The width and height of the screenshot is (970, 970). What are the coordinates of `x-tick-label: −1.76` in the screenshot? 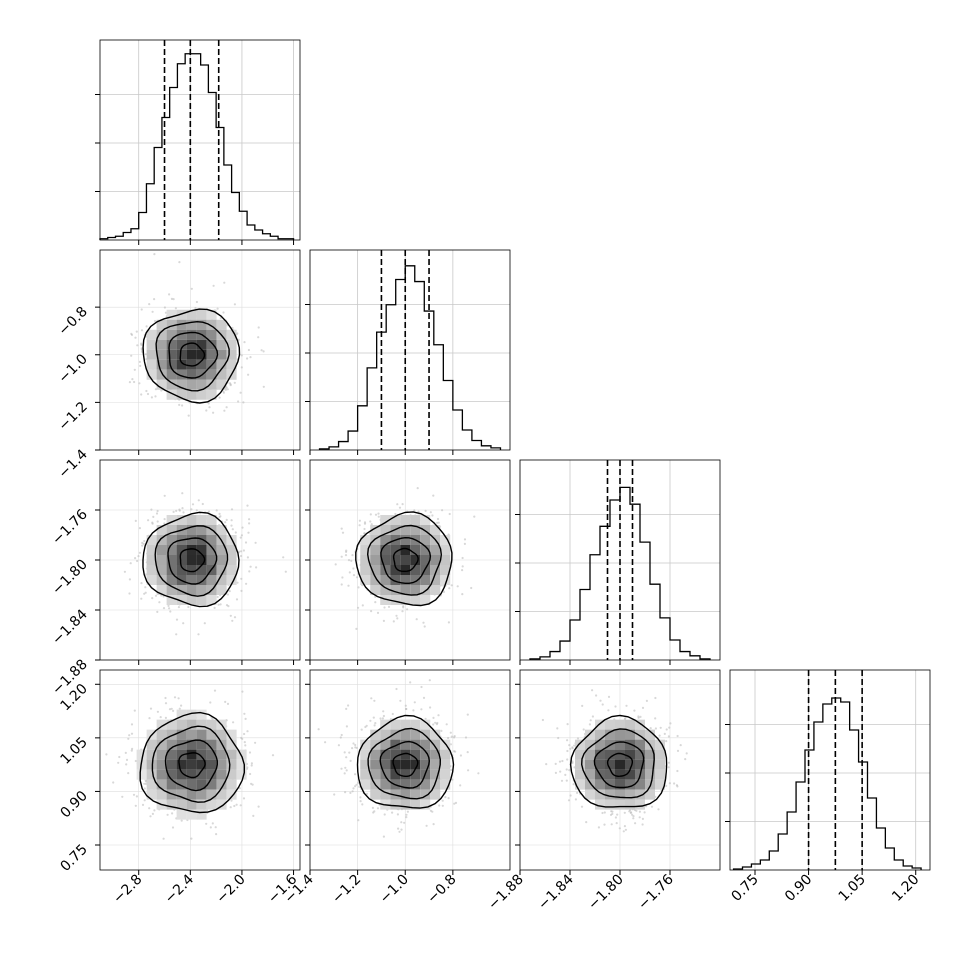 It's located at (656, 892).